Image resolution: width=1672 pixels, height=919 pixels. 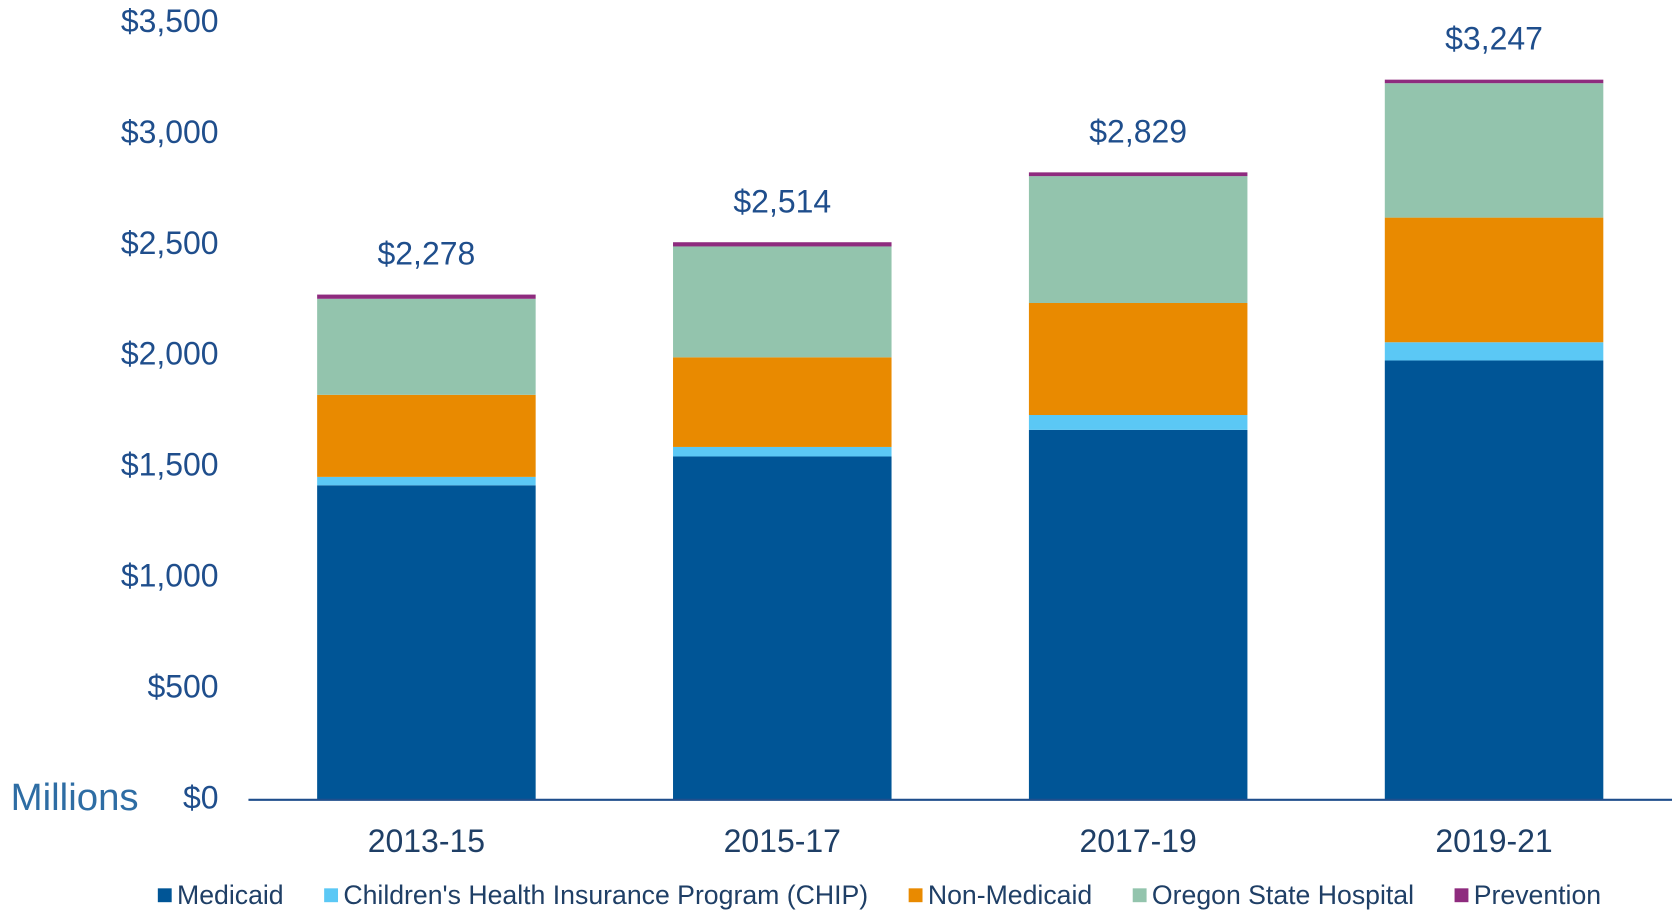 I want to click on legend-label: Oregon State Hospital, so click(x=1283, y=895).